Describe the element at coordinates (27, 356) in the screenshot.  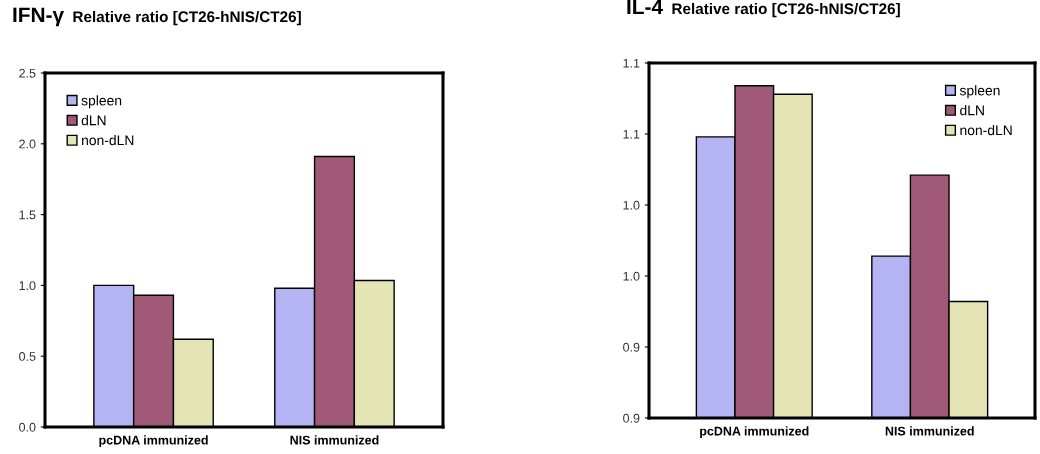
I see `y-tick-label: 0.5` at that location.